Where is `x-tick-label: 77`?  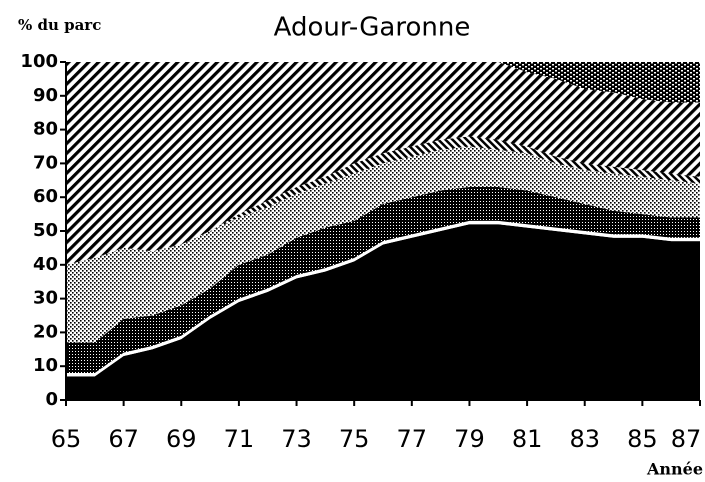
x-tick-label: 77 is located at coordinates (412, 439).